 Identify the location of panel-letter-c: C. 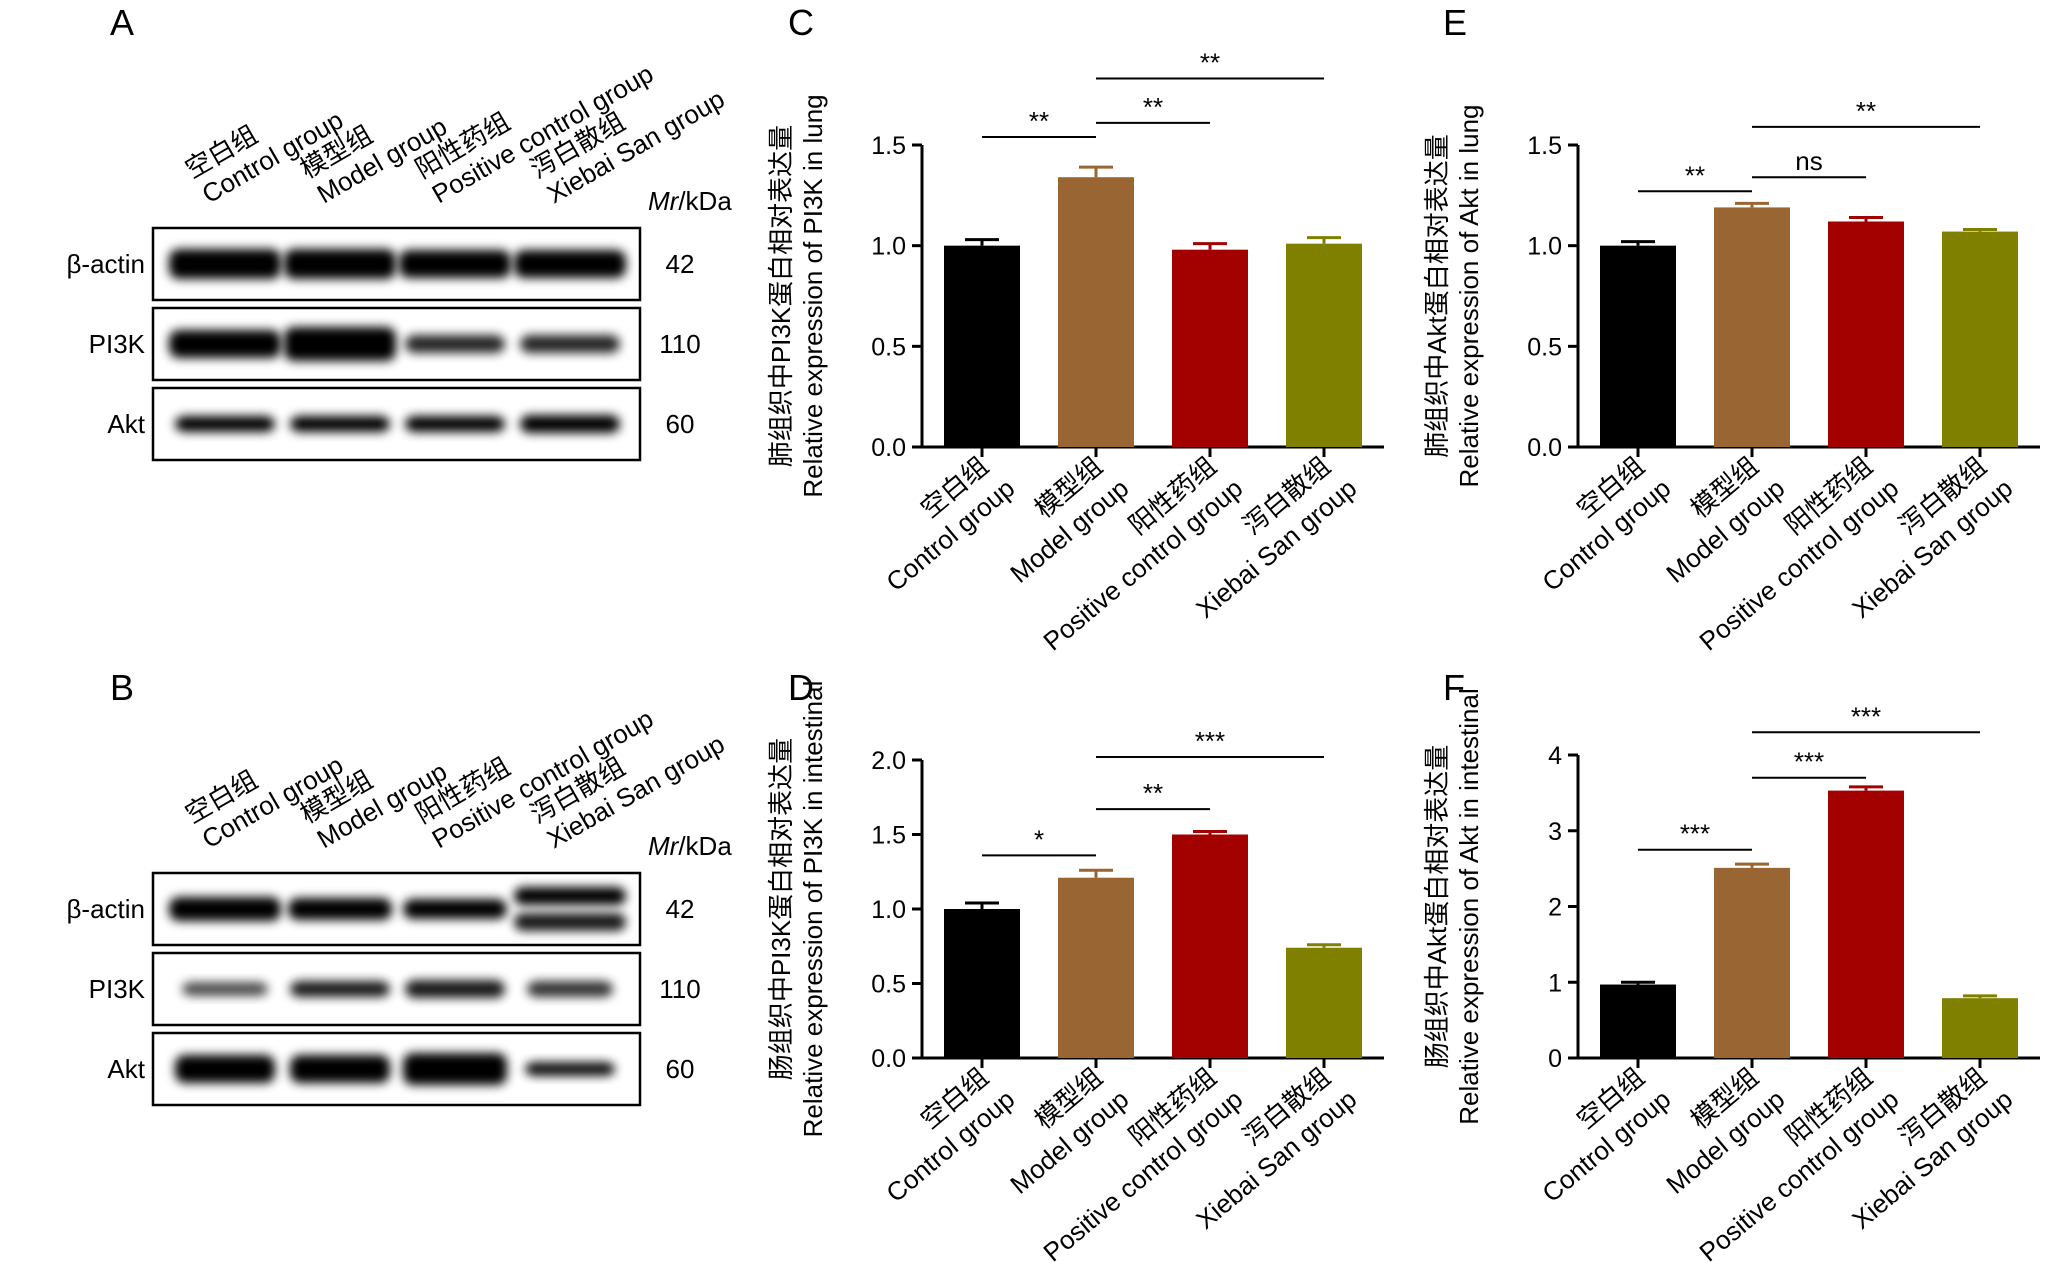
(801, 22).